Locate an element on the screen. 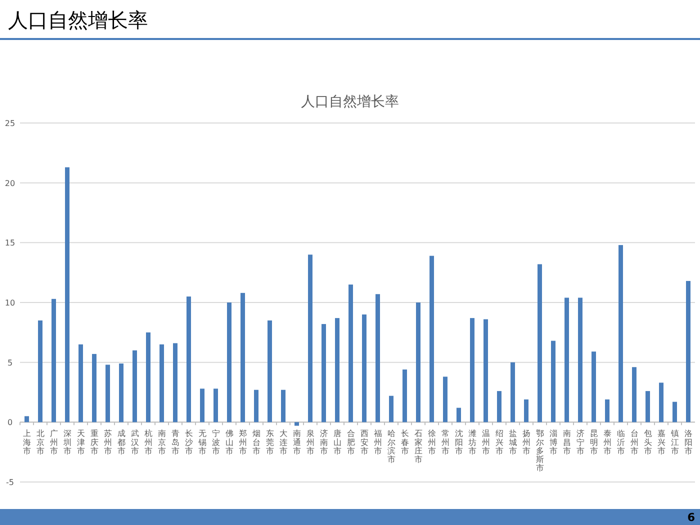 Image resolution: width=700 pixels, height=525 pixels. x-tick-label: 南昌市 is located at coordinates (566, 442).